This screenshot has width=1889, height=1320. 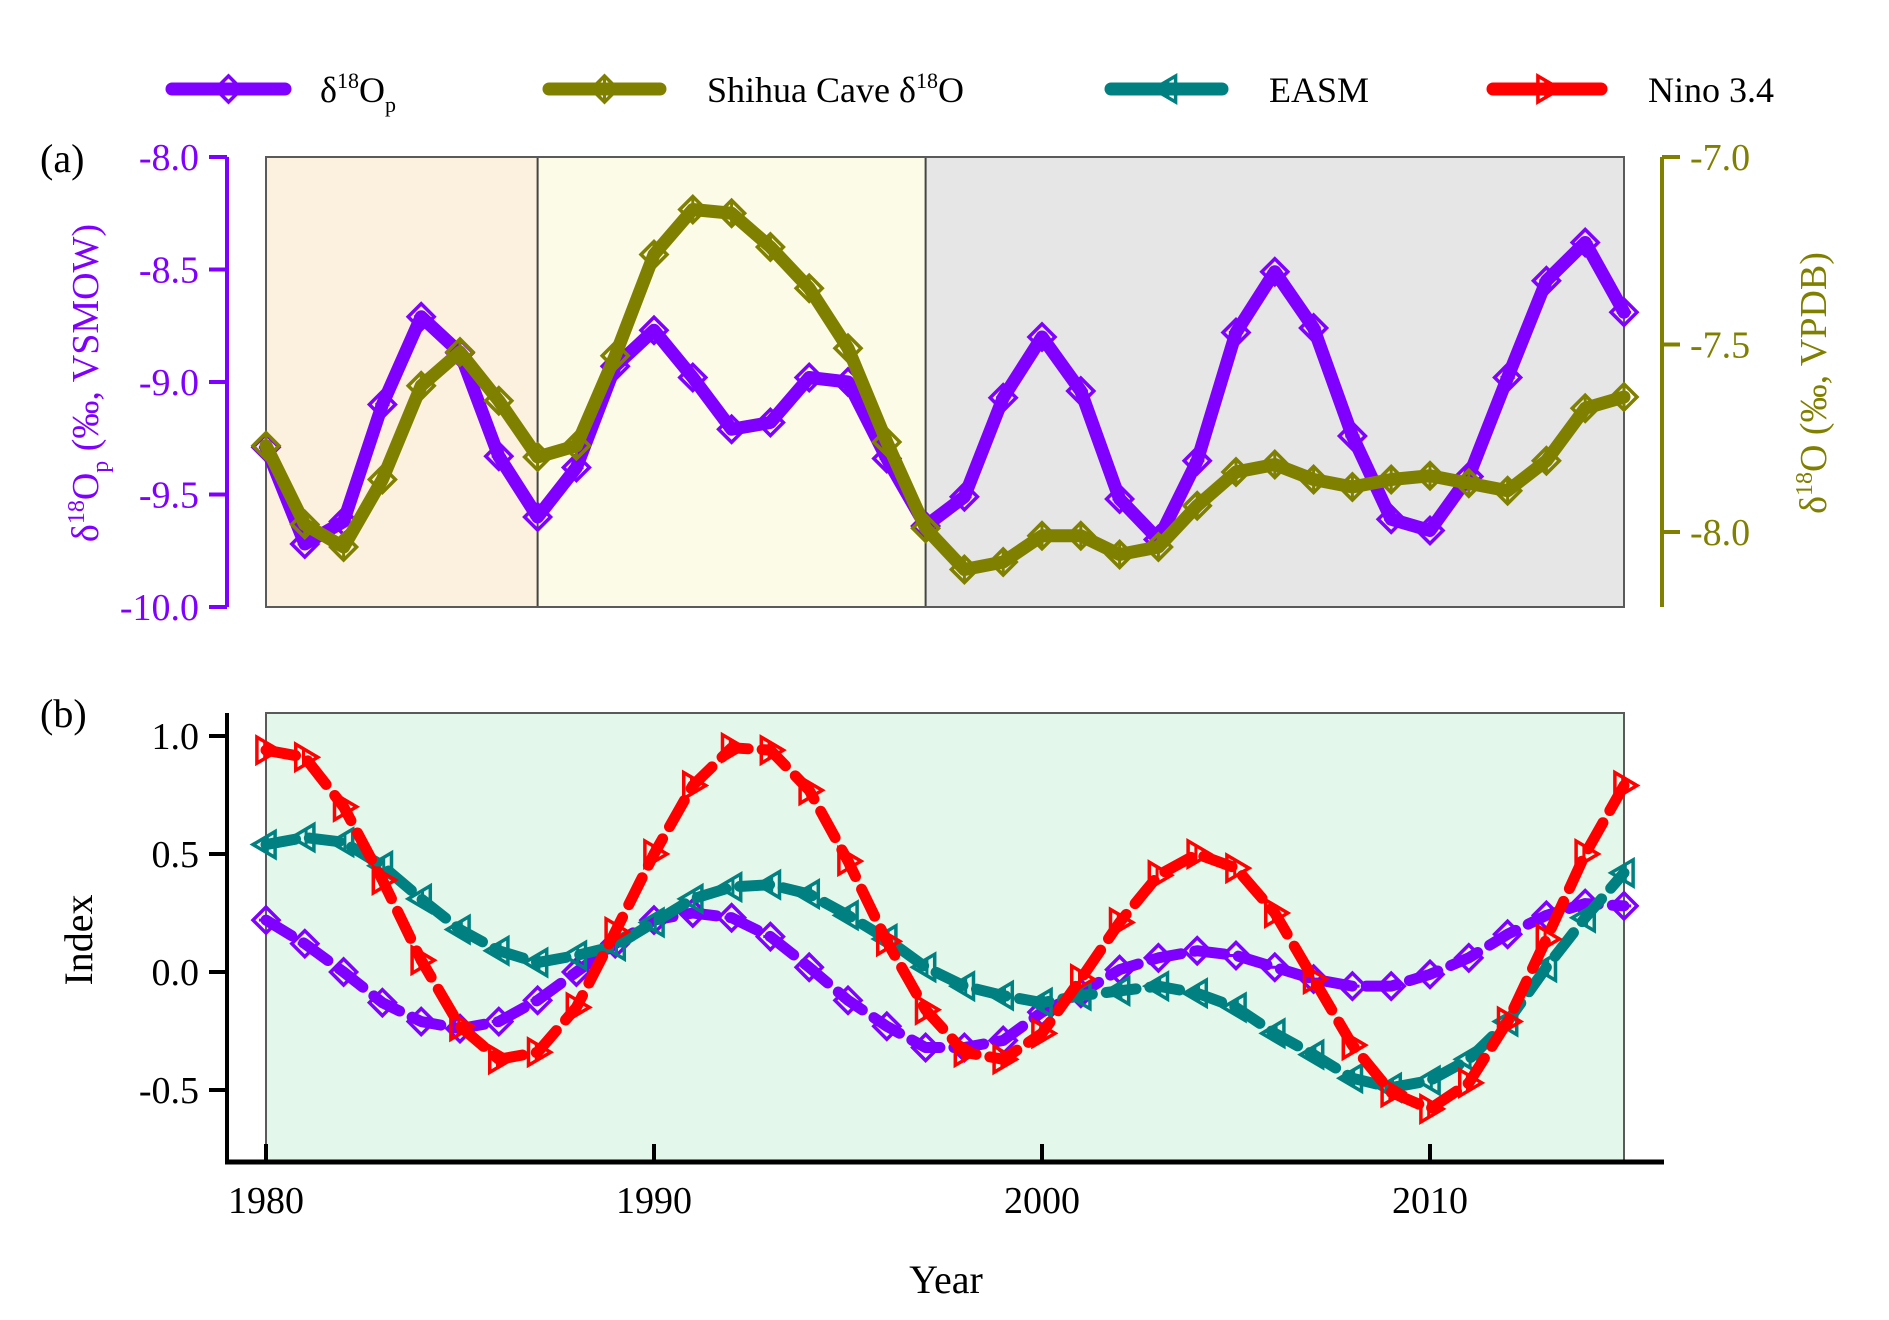 What do you see at coordinates (946, 1279) in the screenshot?
I see `x-axis-title: Year` at bounding box center [946, 1279].